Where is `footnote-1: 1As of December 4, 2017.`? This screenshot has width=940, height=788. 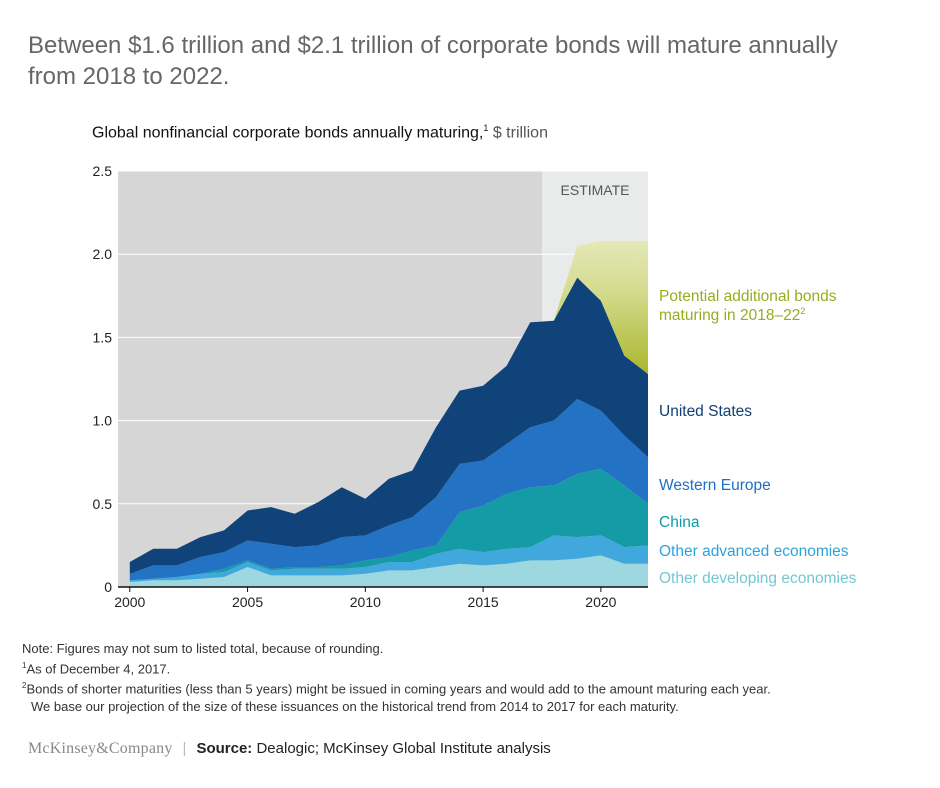 footnote-1: 1As of December 4, 2017. is located at coordinates (396, 667).